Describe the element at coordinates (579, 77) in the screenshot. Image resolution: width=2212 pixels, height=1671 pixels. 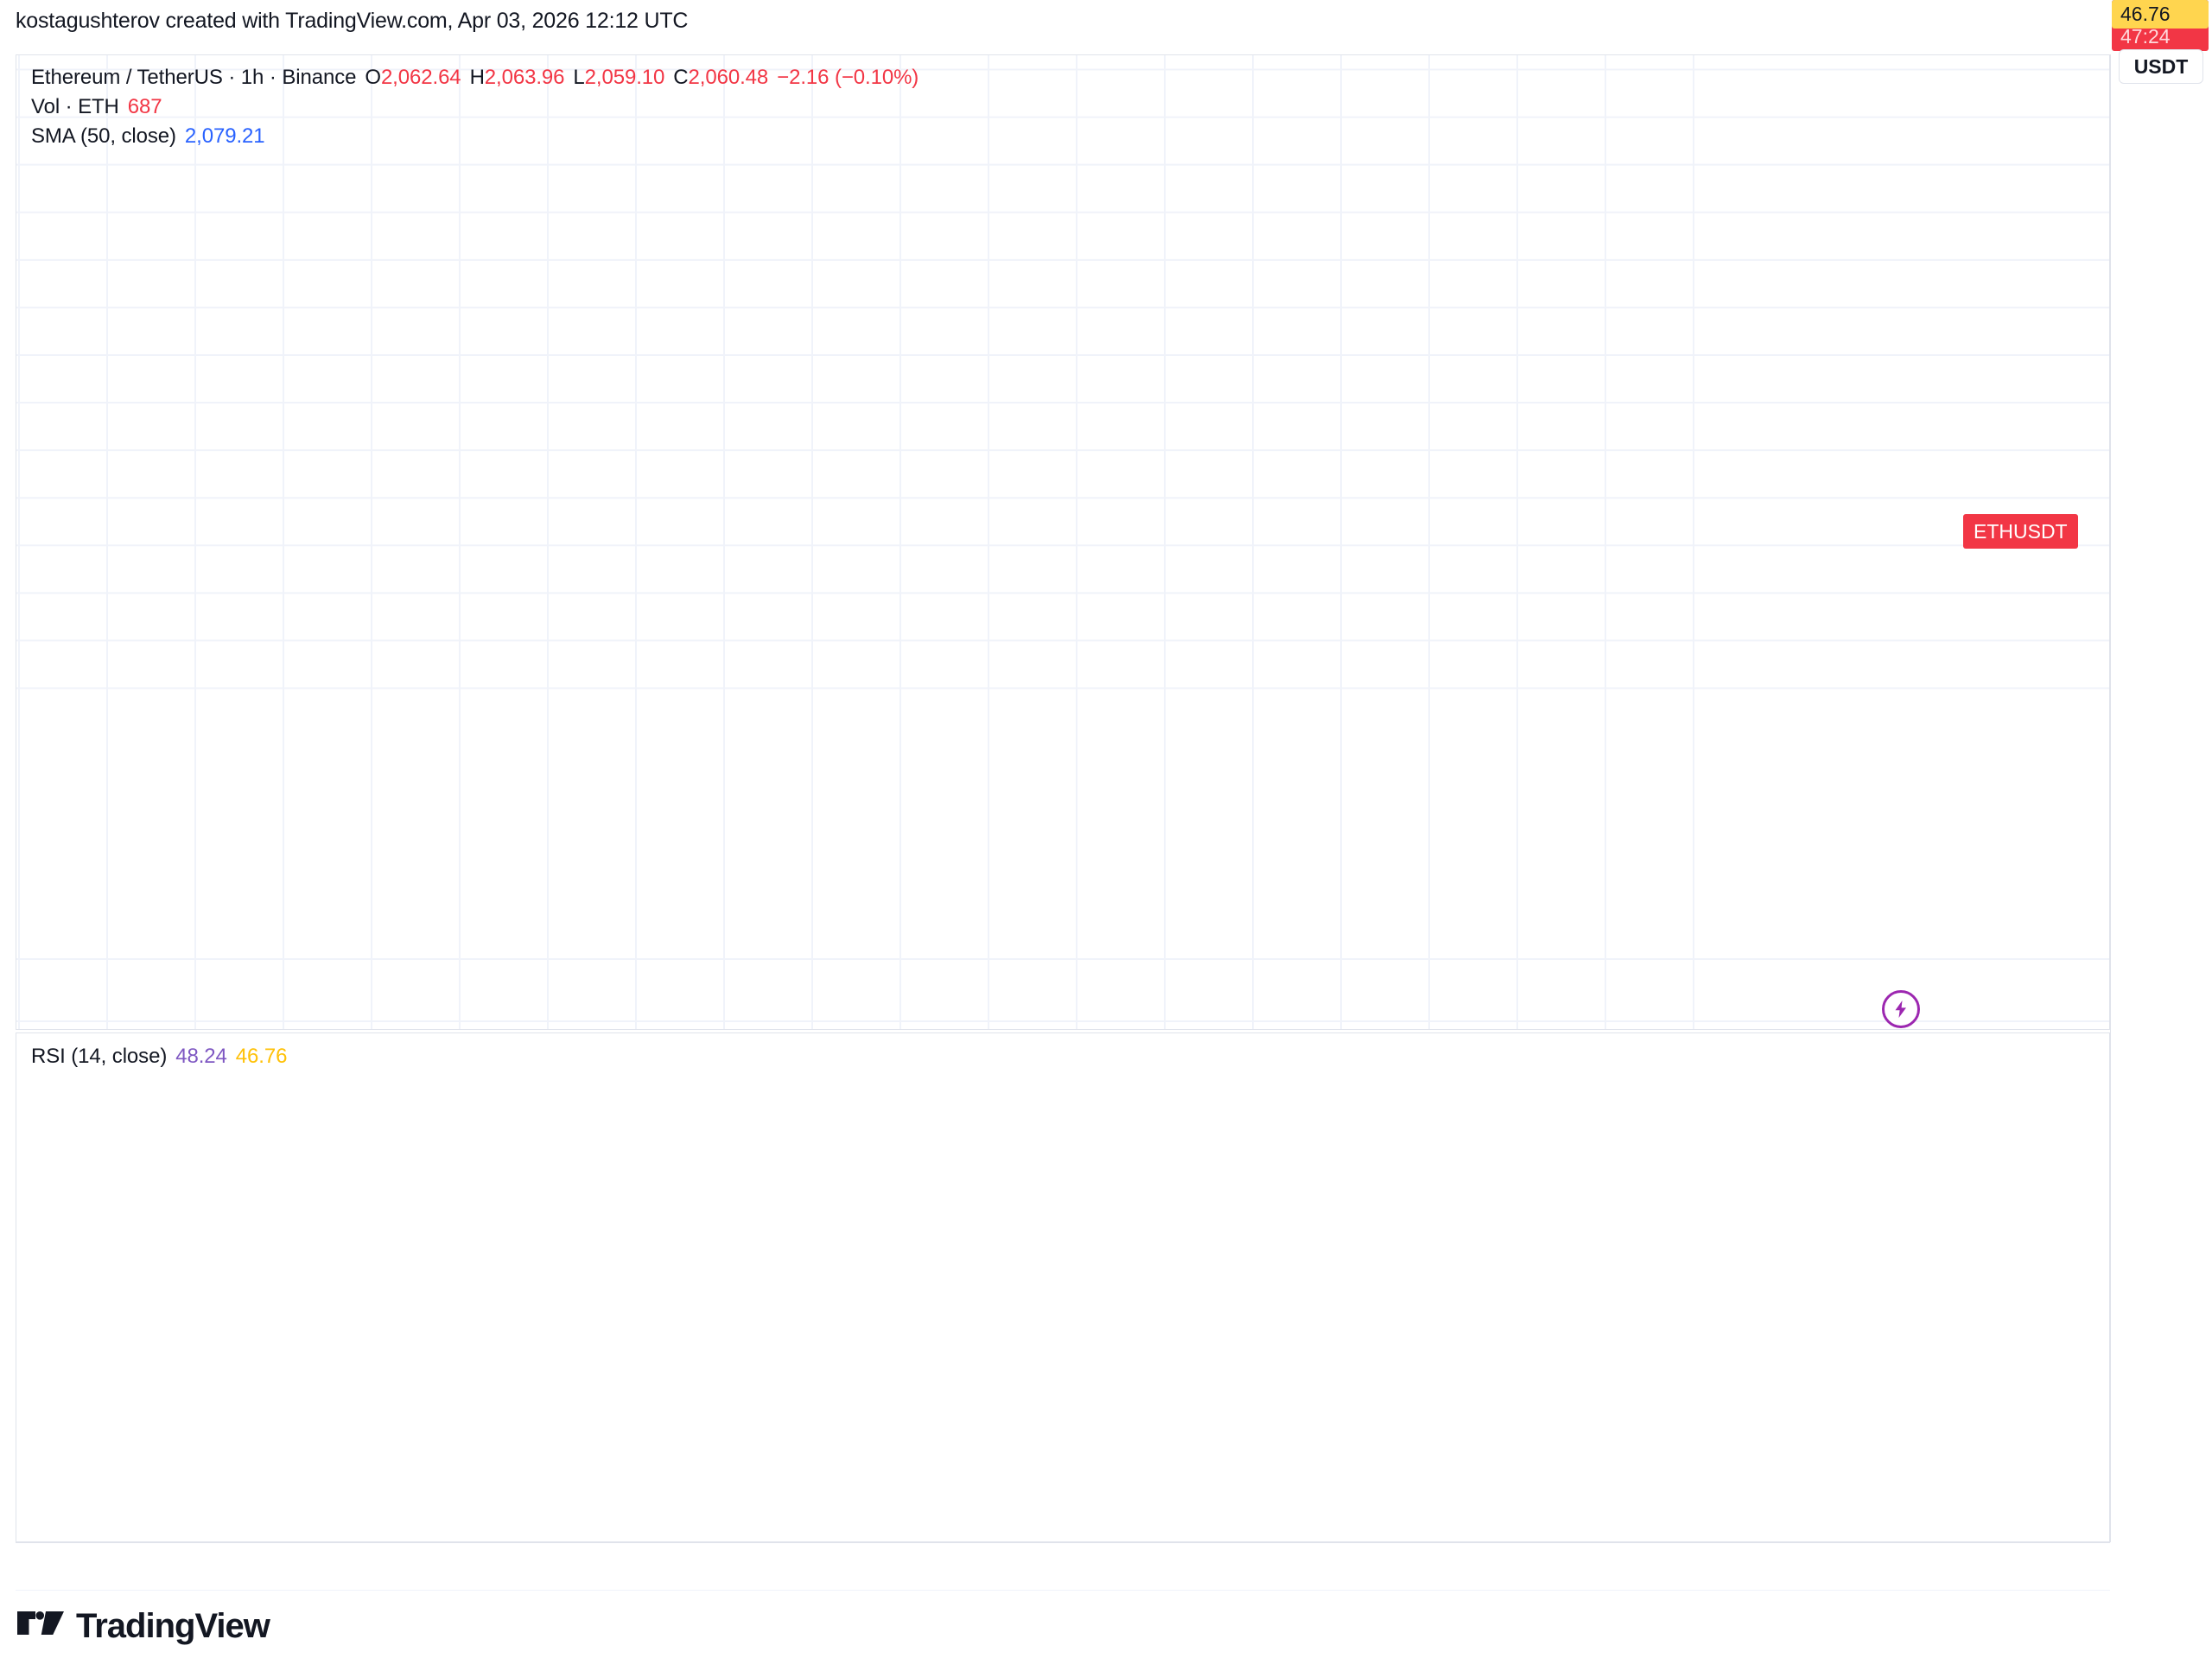
I see `ohlc-low-label: L` at that location.